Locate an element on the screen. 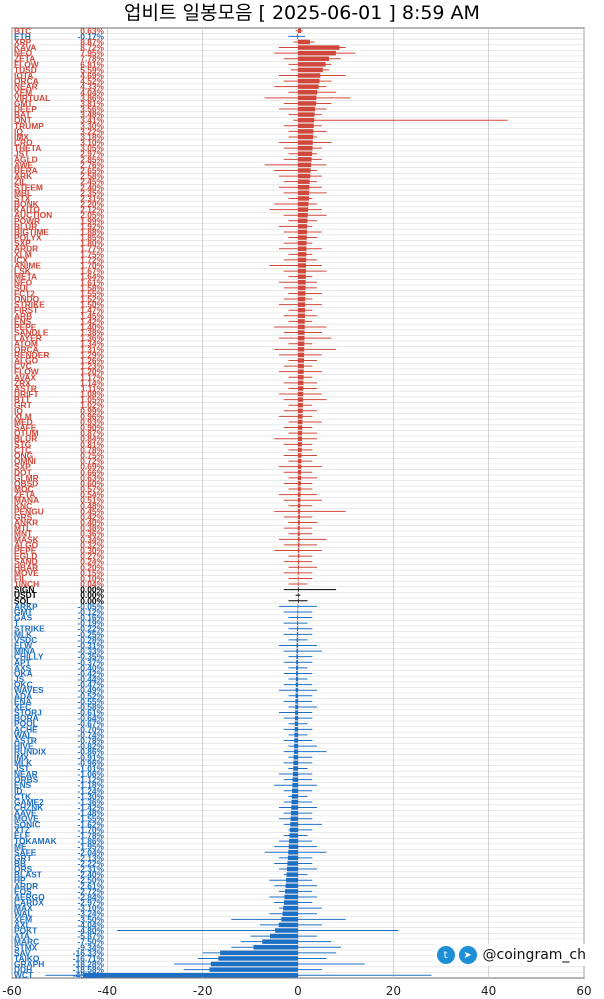  change-percent-label: -16.33% is located at coordinates (89, 953).